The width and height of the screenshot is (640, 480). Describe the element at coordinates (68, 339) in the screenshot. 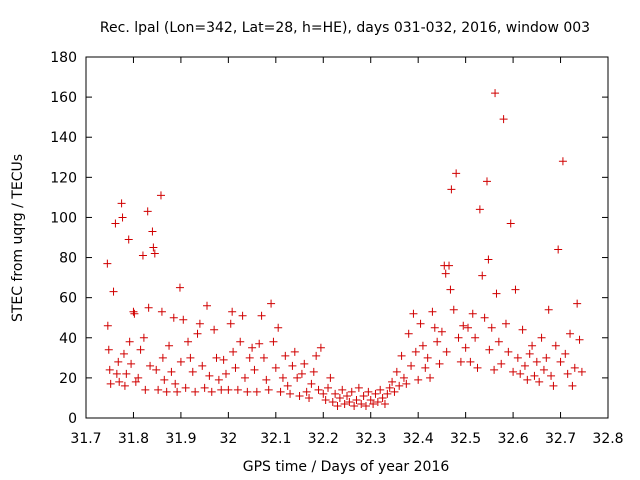

I see `y-tick-label: 40` at that location.